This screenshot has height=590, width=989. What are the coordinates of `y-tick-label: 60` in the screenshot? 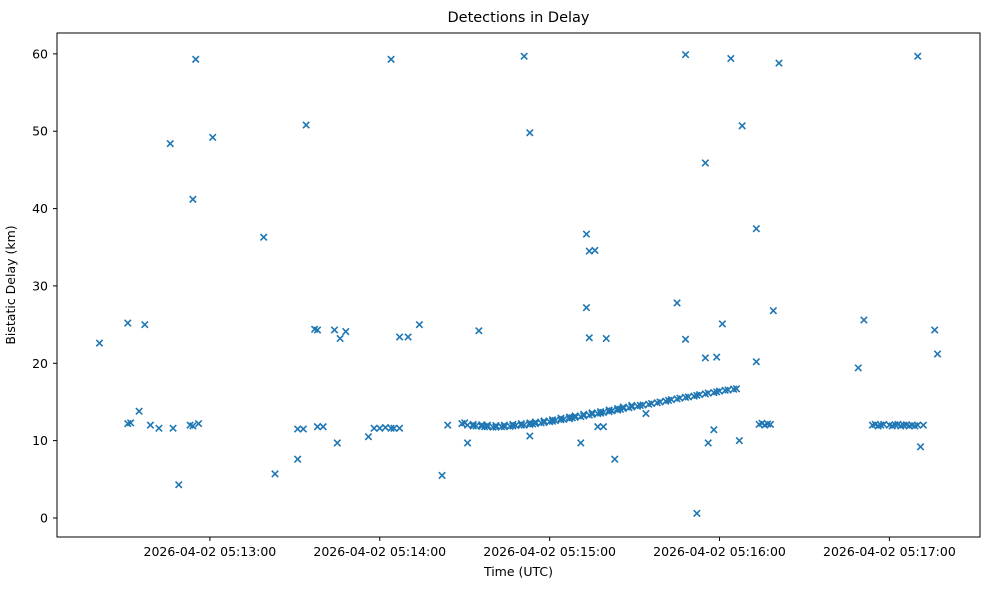 It's located at (40, 53).